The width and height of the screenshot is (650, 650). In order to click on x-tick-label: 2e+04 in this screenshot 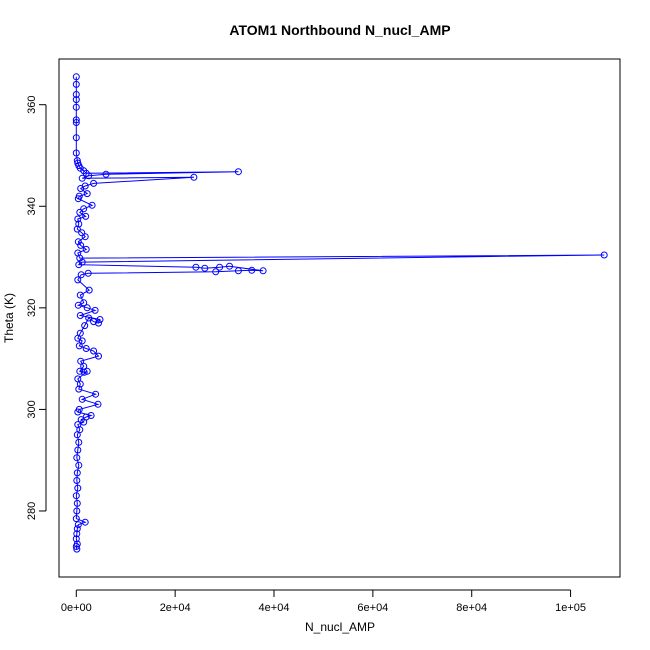, I will do `click(175, 608)`.